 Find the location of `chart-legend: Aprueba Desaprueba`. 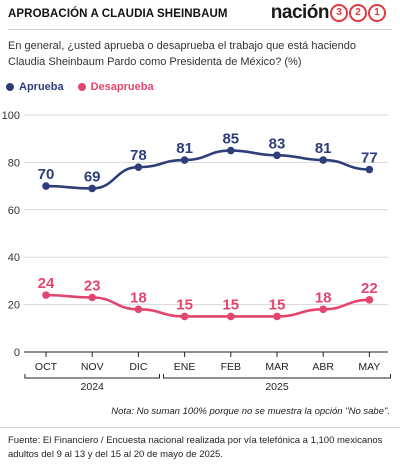

chart-legend: Aprueba Desaprueba is located at coordinates (87, 87).